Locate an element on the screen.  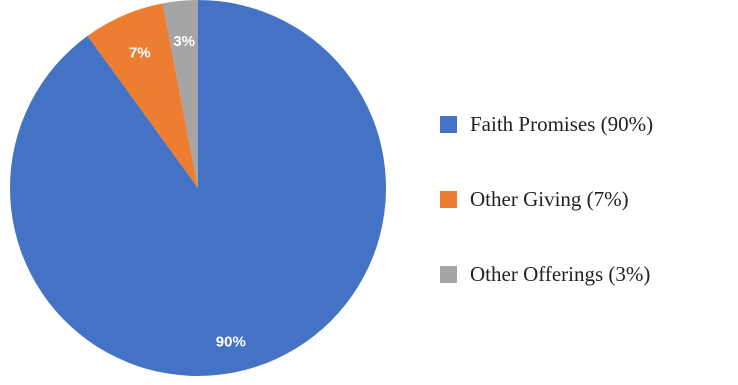
pie-slice-other-giving is located at coordinates (142, 95).